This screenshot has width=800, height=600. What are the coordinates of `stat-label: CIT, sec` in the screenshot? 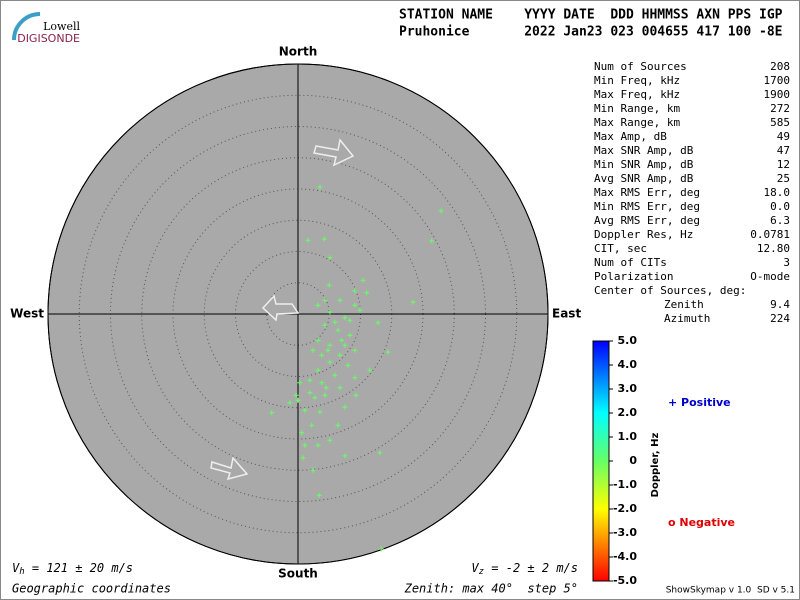 It's located at (620, 248).